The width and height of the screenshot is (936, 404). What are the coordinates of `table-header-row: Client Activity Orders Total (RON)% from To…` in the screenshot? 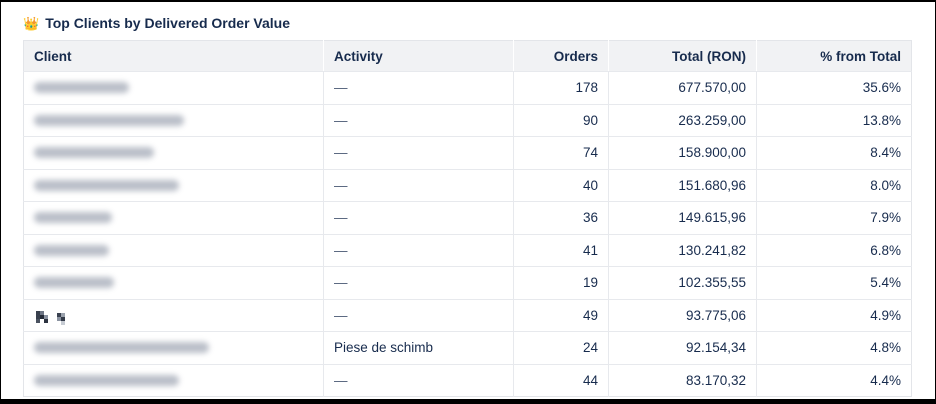 It's located at (467, 56).